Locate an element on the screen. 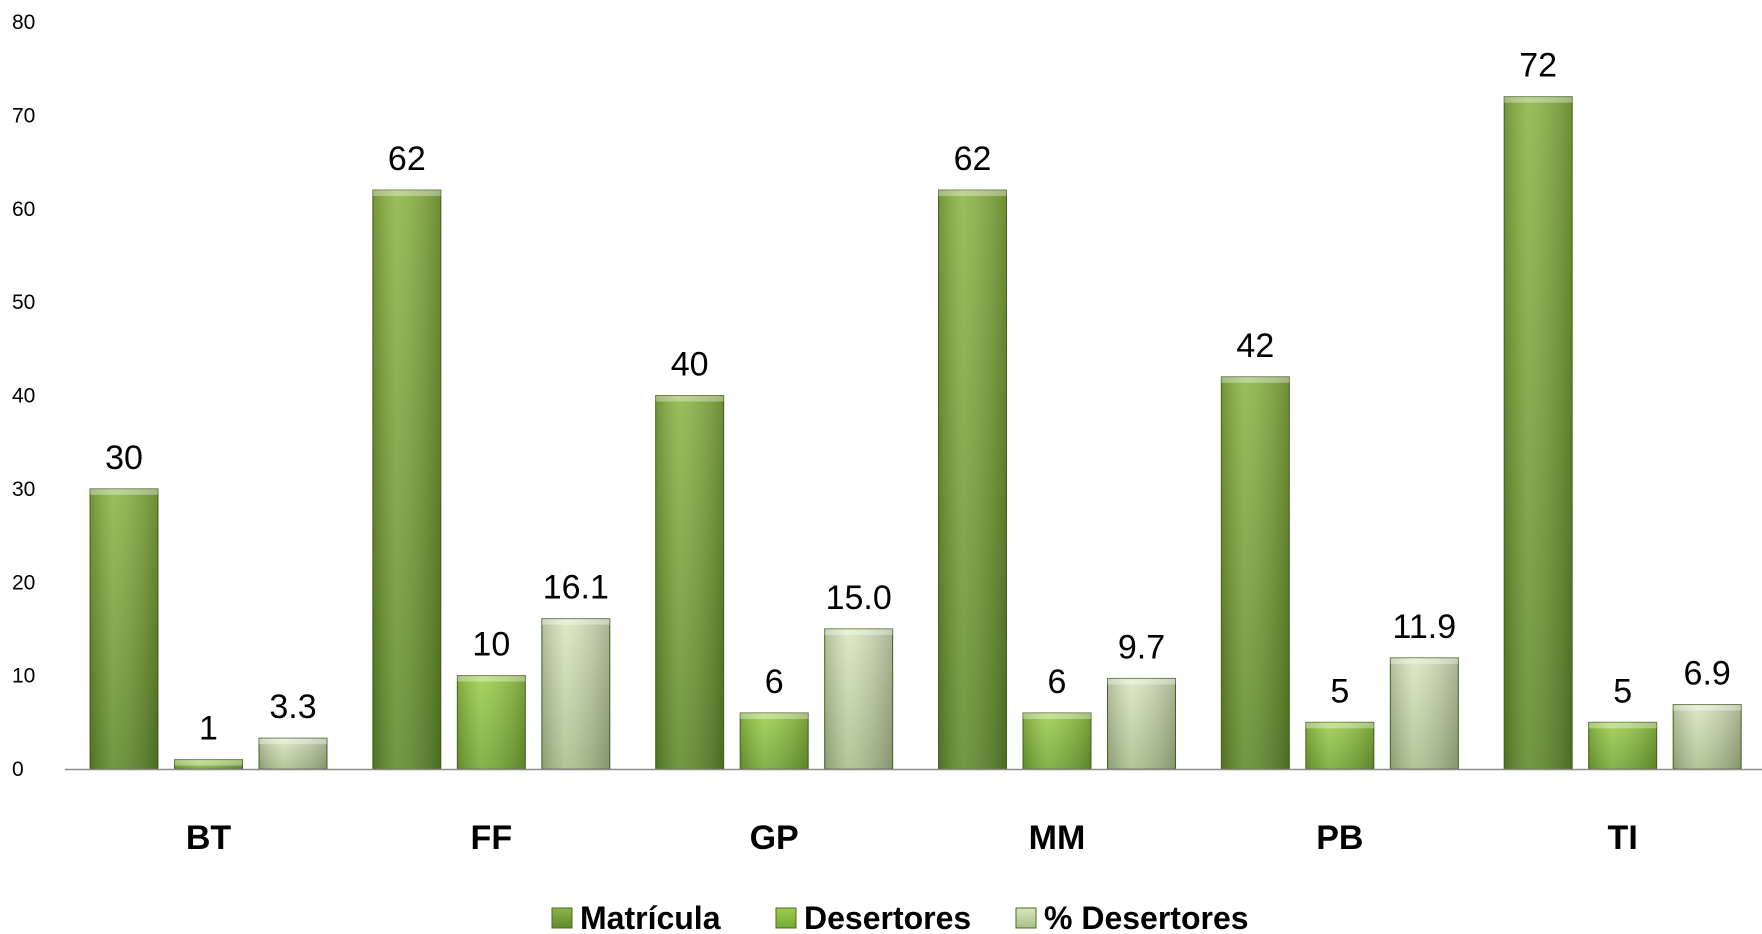 Image resolution: width=1762 pixels, height=934 pixels. y-tick-label: 40 is located at coordinates (23, 396).